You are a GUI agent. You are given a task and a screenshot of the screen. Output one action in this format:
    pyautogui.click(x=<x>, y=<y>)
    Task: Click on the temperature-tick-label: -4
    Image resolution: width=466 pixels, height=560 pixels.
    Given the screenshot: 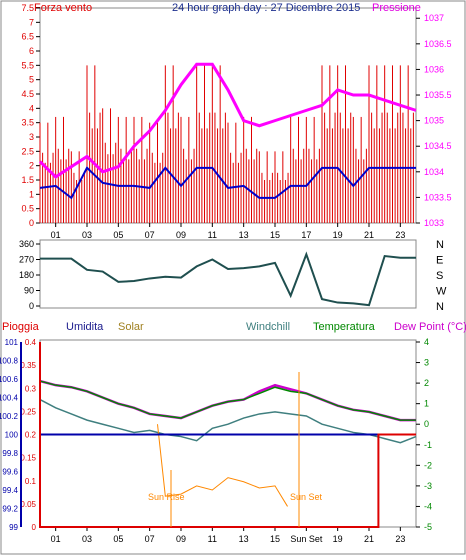 What is the action you would take?
    pyautogui.click(x=428, y=506)
    